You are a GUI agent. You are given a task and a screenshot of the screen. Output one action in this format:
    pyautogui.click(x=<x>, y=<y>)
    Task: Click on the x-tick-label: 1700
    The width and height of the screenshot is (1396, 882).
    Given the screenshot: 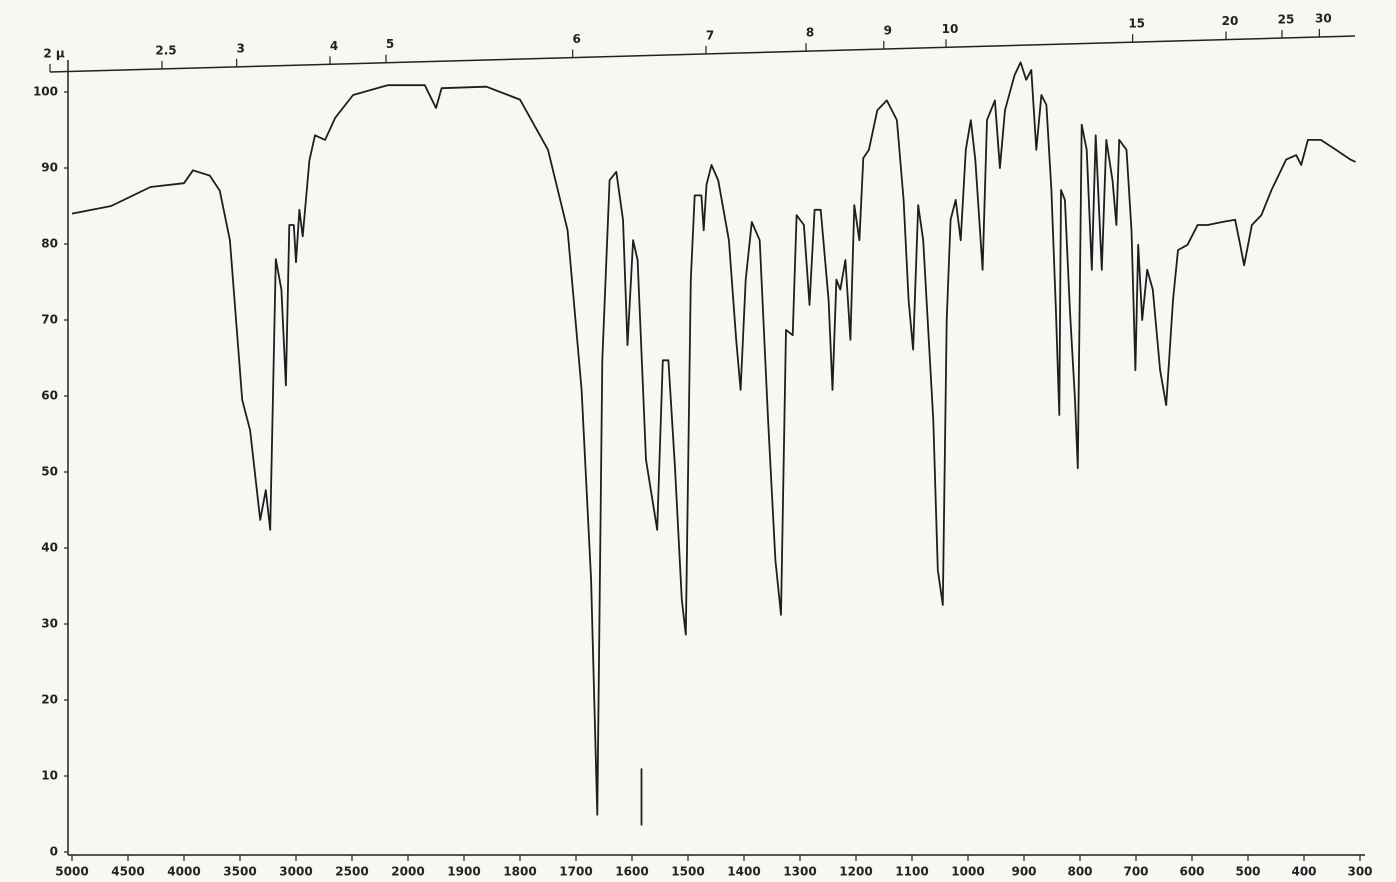 What is the action you would take?
    pyautogui.click(x=575, y=872)
    